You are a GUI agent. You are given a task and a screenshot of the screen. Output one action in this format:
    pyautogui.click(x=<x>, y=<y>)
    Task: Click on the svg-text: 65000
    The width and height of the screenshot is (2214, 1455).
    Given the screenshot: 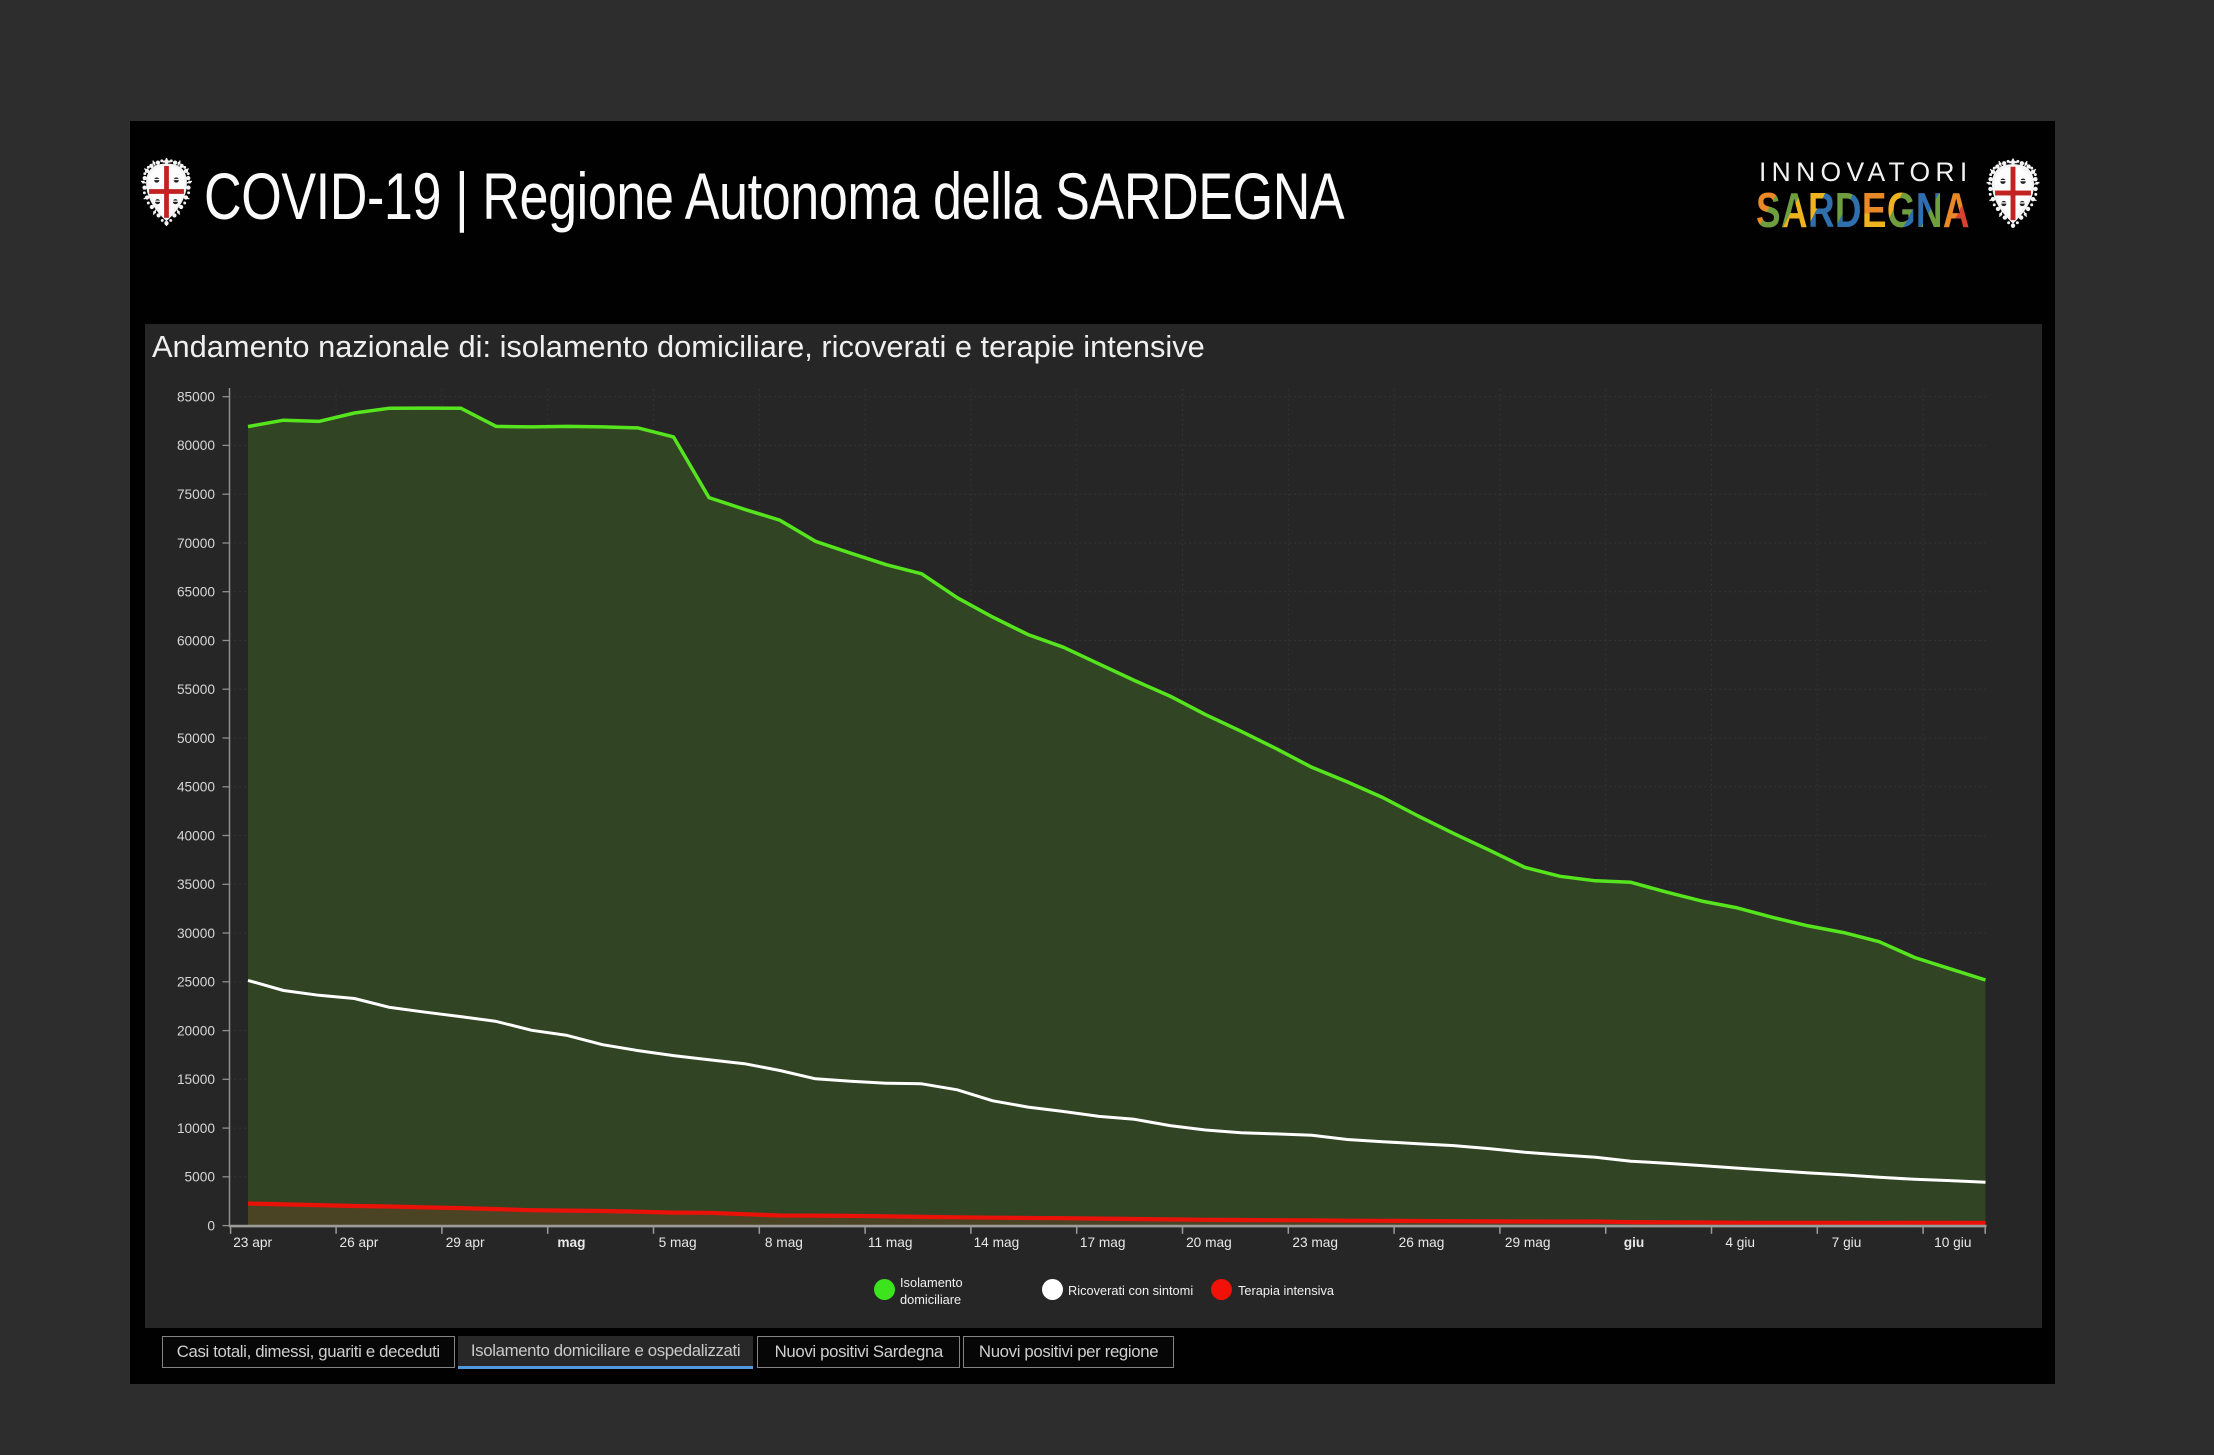 What is the action you would take?
    pyautogui.click(x=196, y=592)
    